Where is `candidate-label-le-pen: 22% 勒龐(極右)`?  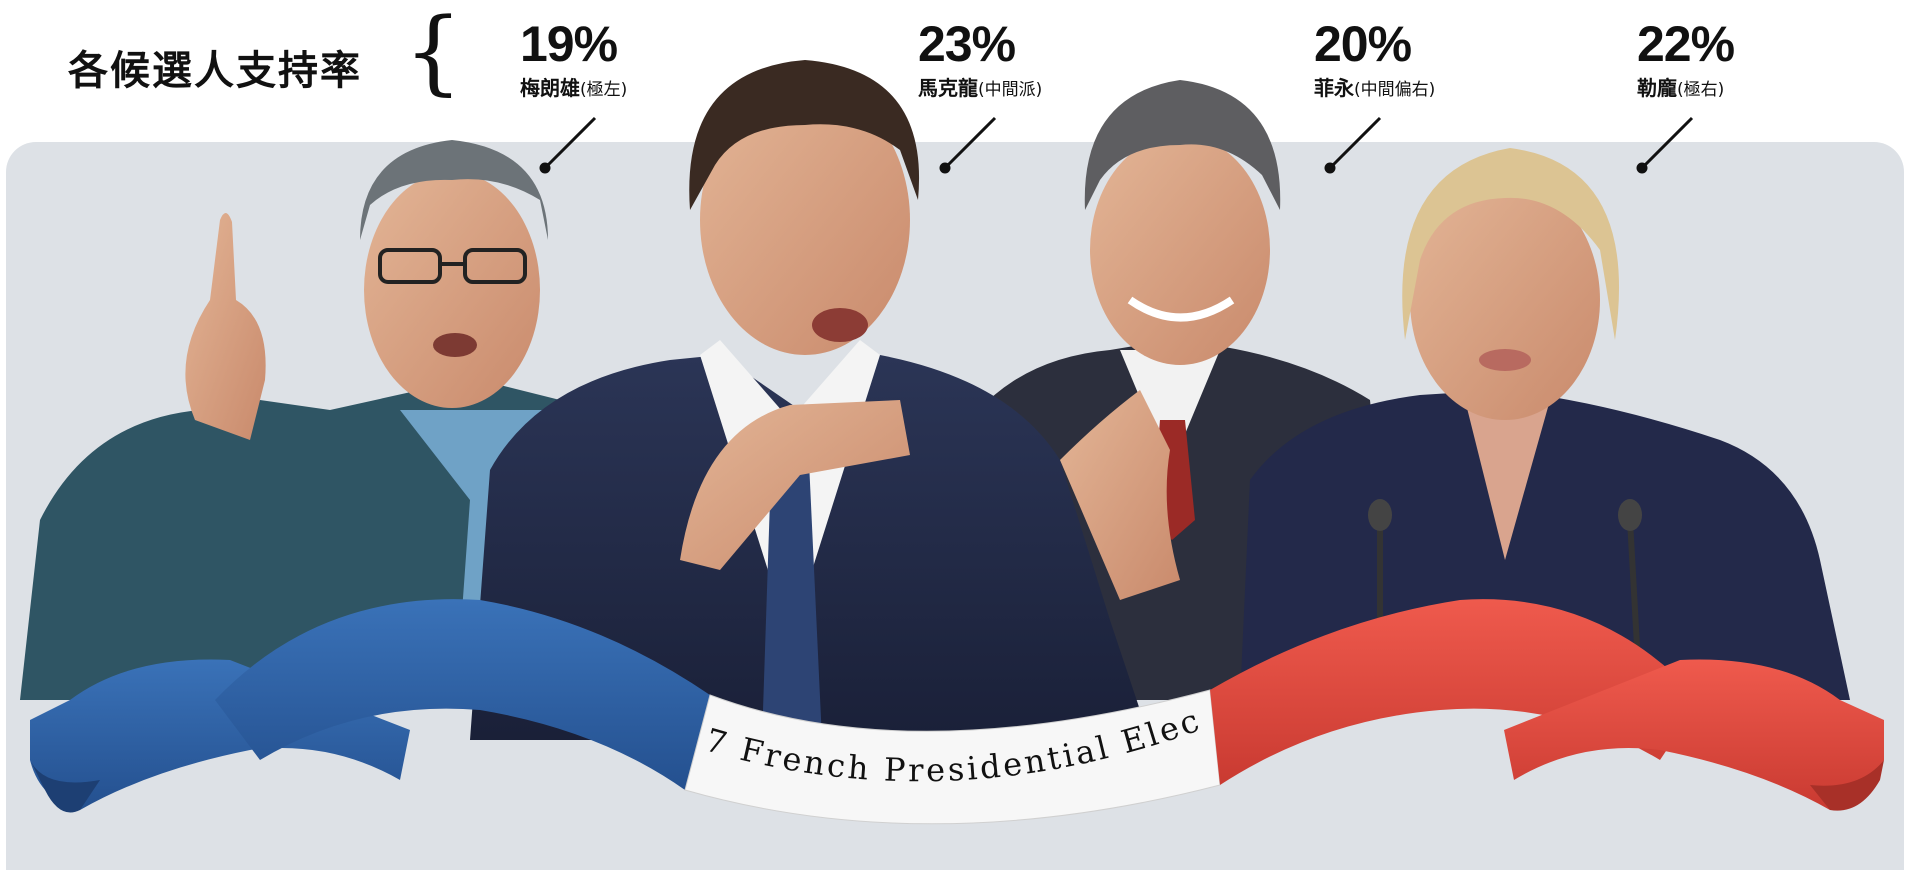
candidate-label-le-pen: 22% 勒龐(極右) is located at coordinates (1686, 58).